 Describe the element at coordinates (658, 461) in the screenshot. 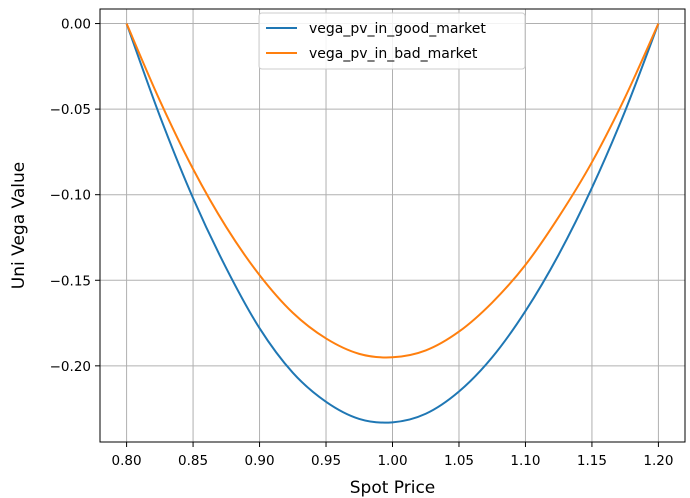

I see `x-tick-label: 1.20` at that location.